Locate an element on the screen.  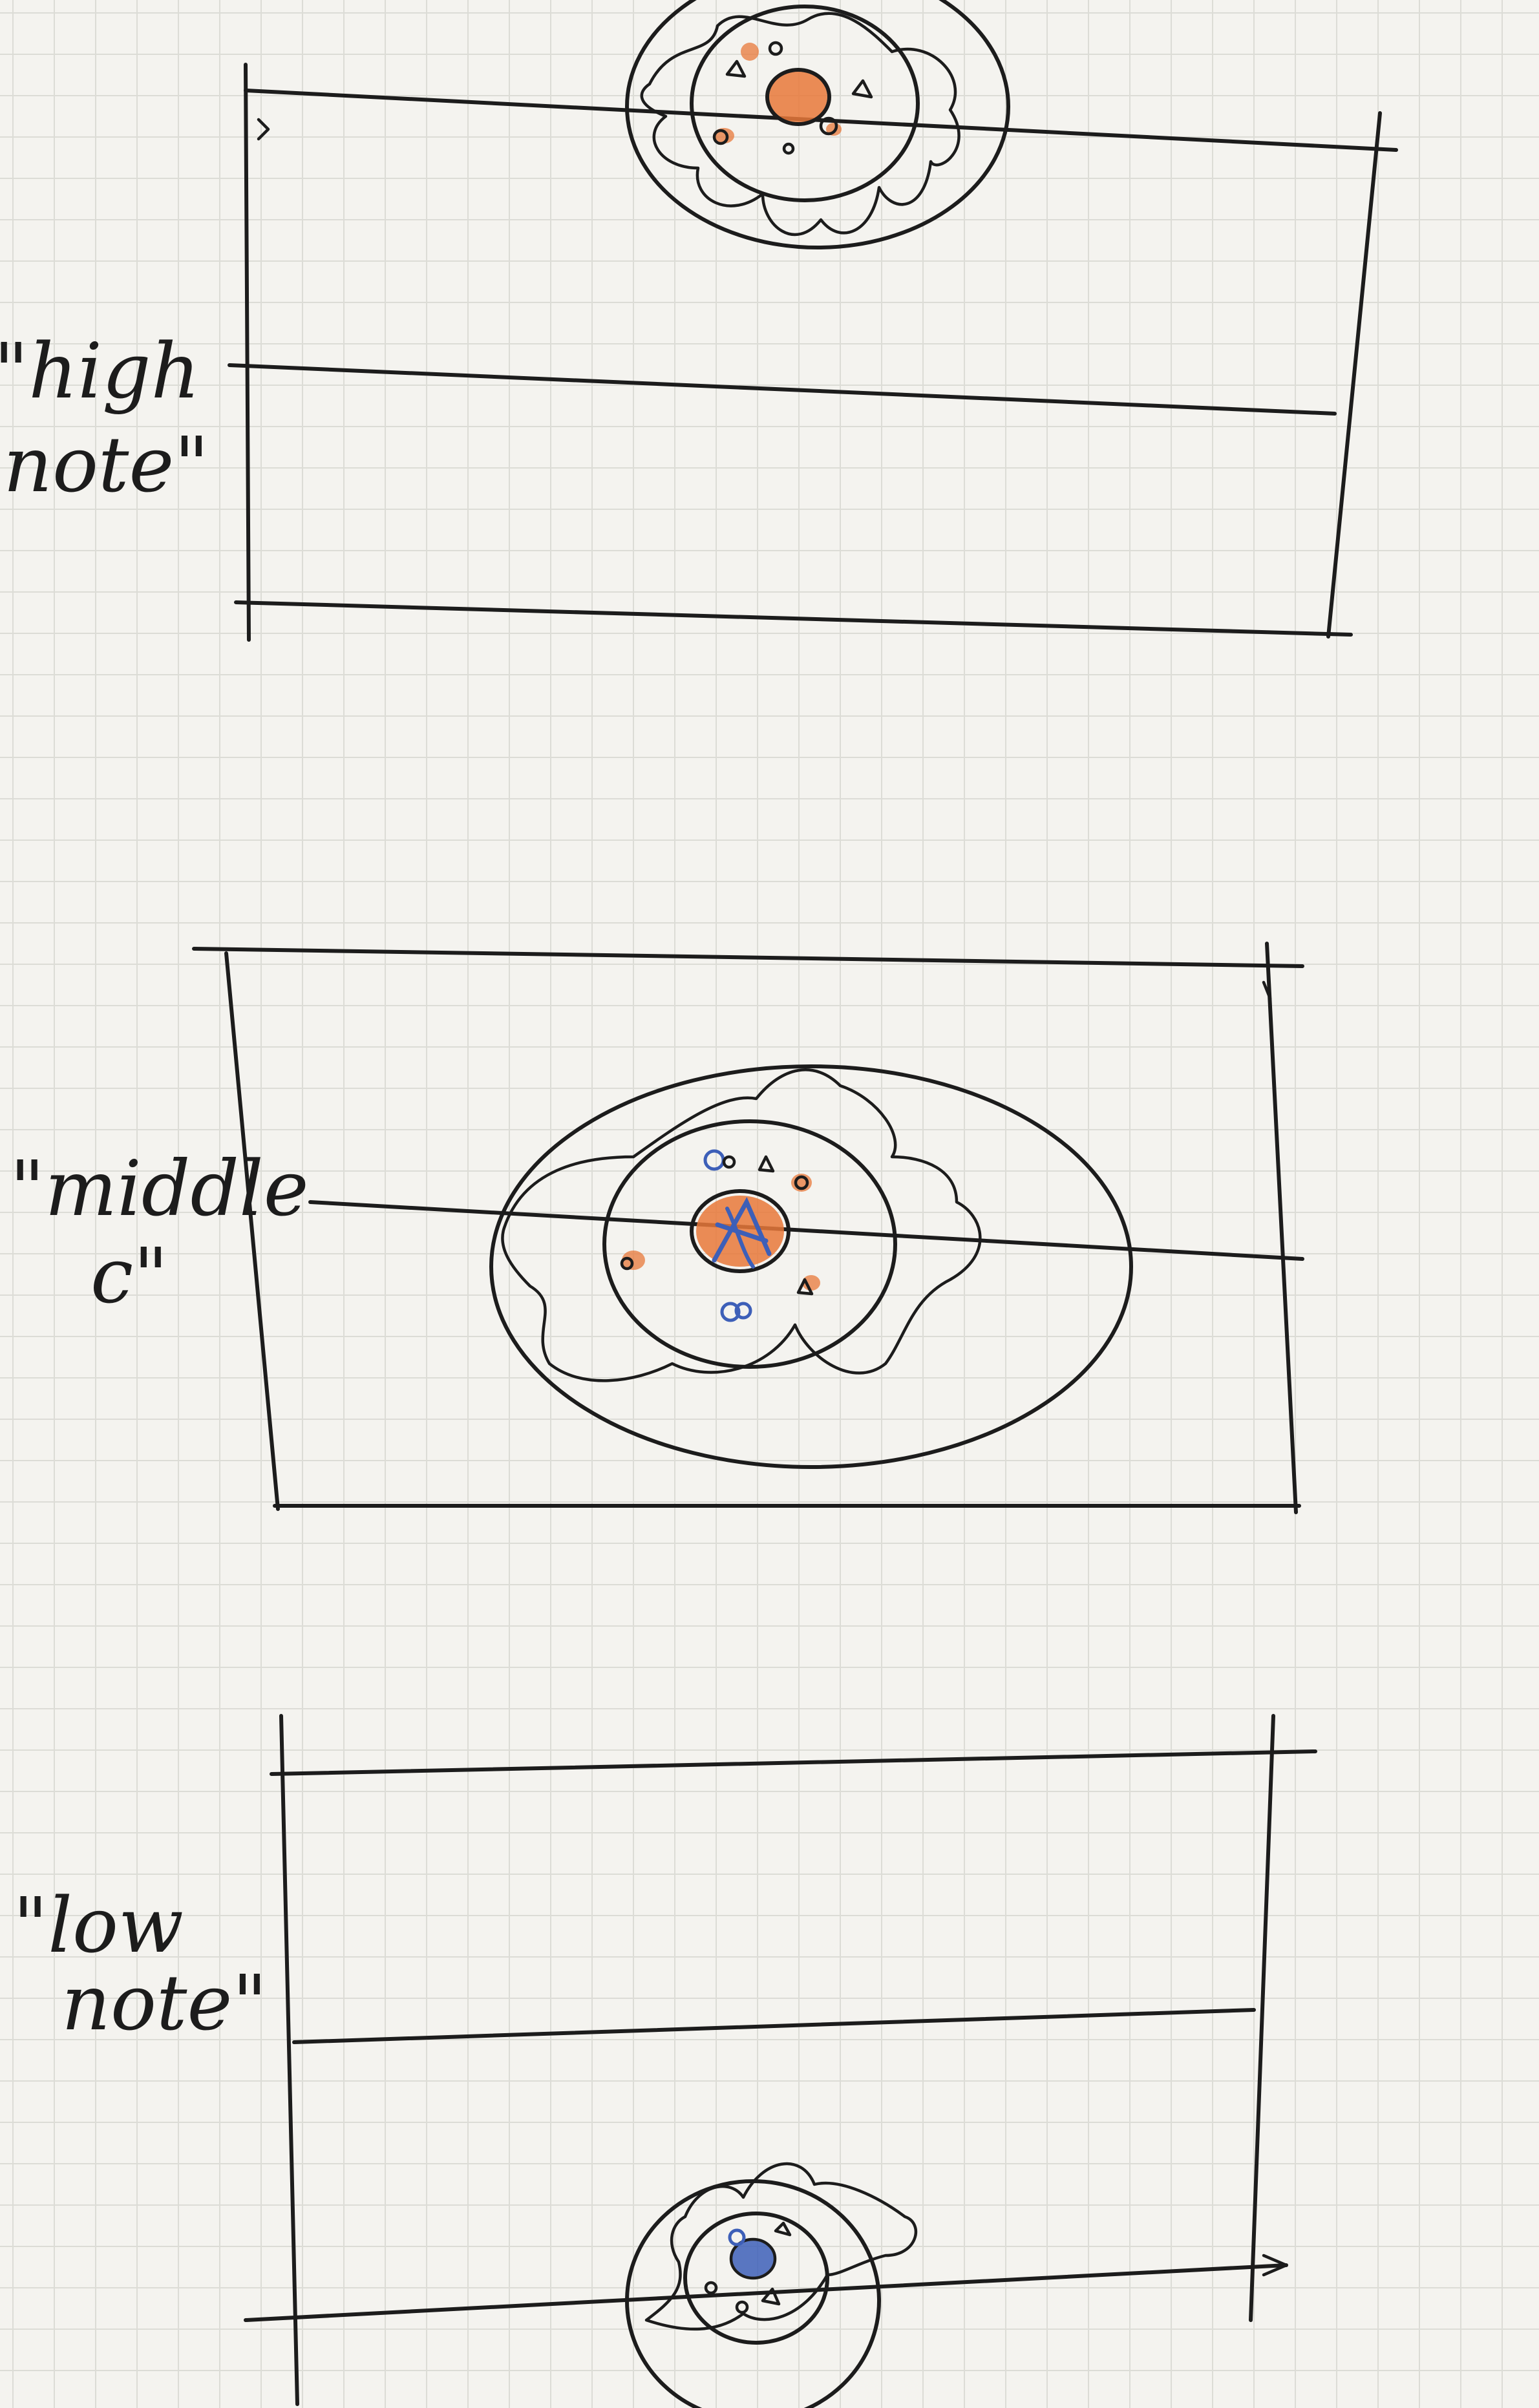
note-high is located at coordinates (818, 124).